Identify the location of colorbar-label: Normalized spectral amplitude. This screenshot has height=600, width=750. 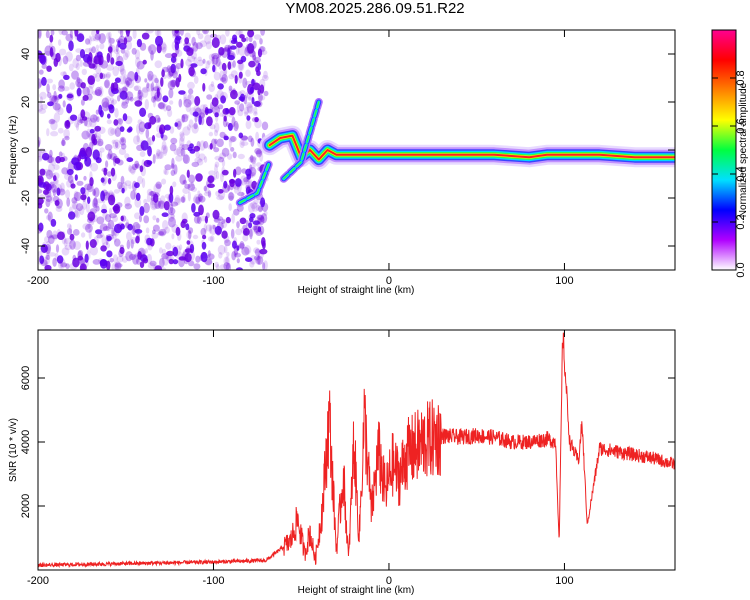
(743, 149).